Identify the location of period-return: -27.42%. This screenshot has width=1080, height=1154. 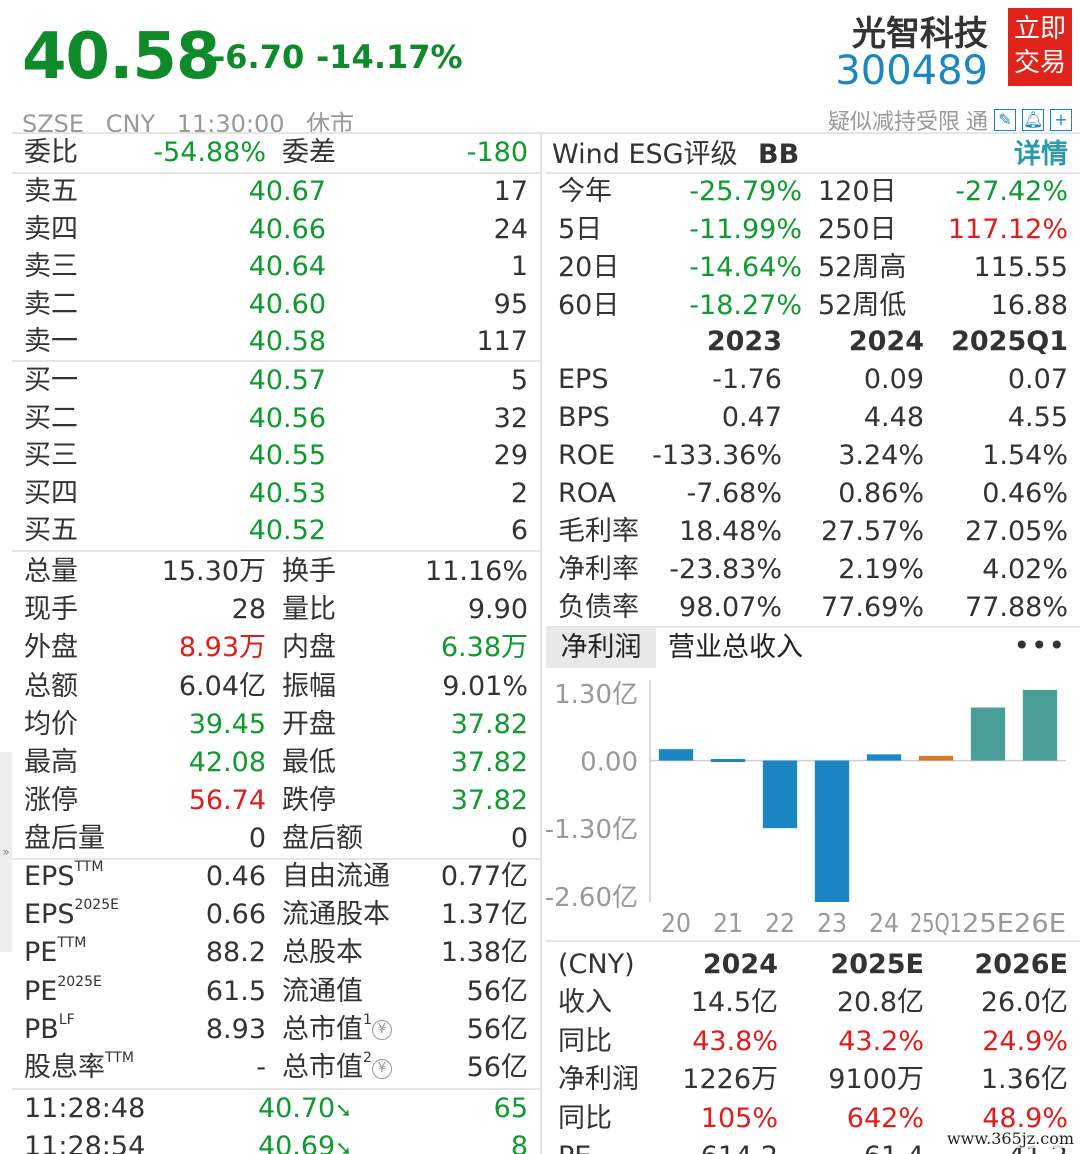
(1011, 191).